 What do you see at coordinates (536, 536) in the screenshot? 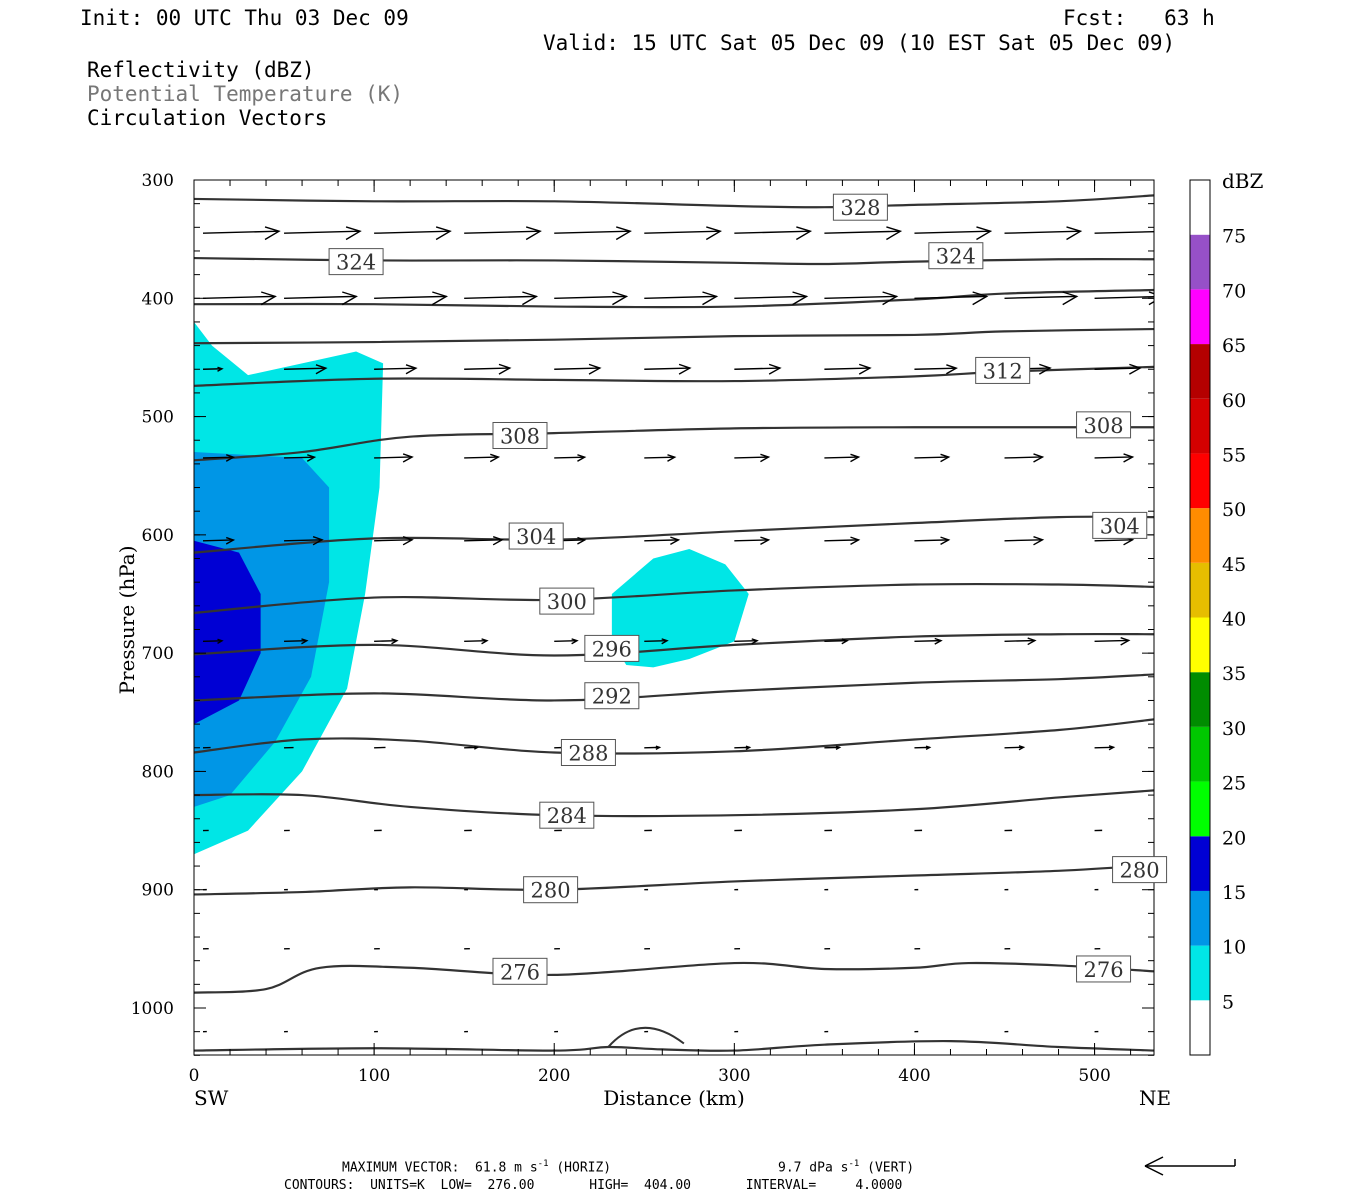
I see `contour-label-304: 304` at bounding box center [536, 536].